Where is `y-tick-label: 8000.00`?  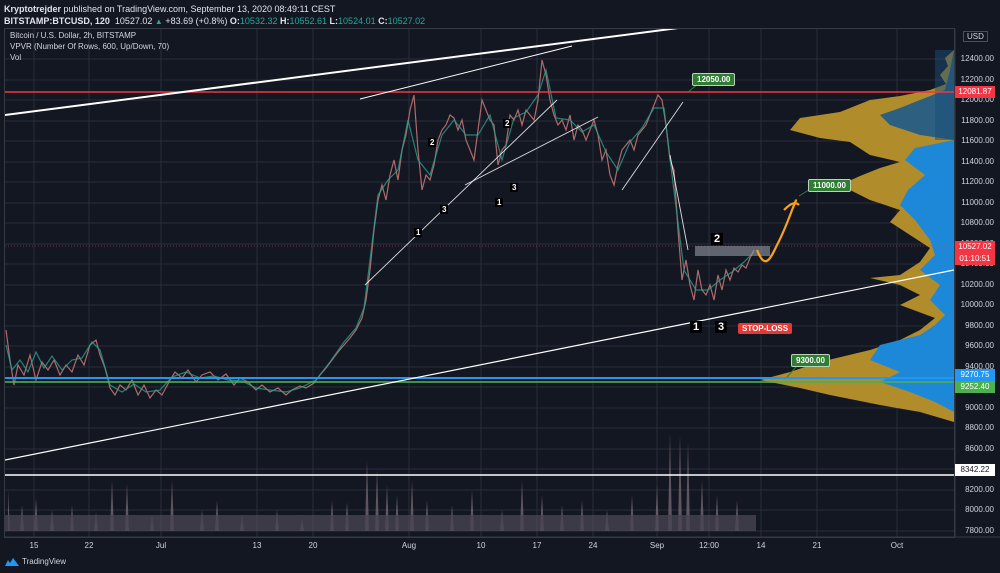
y-tick-label: 8000.00 is located at coordinates (979, 509).